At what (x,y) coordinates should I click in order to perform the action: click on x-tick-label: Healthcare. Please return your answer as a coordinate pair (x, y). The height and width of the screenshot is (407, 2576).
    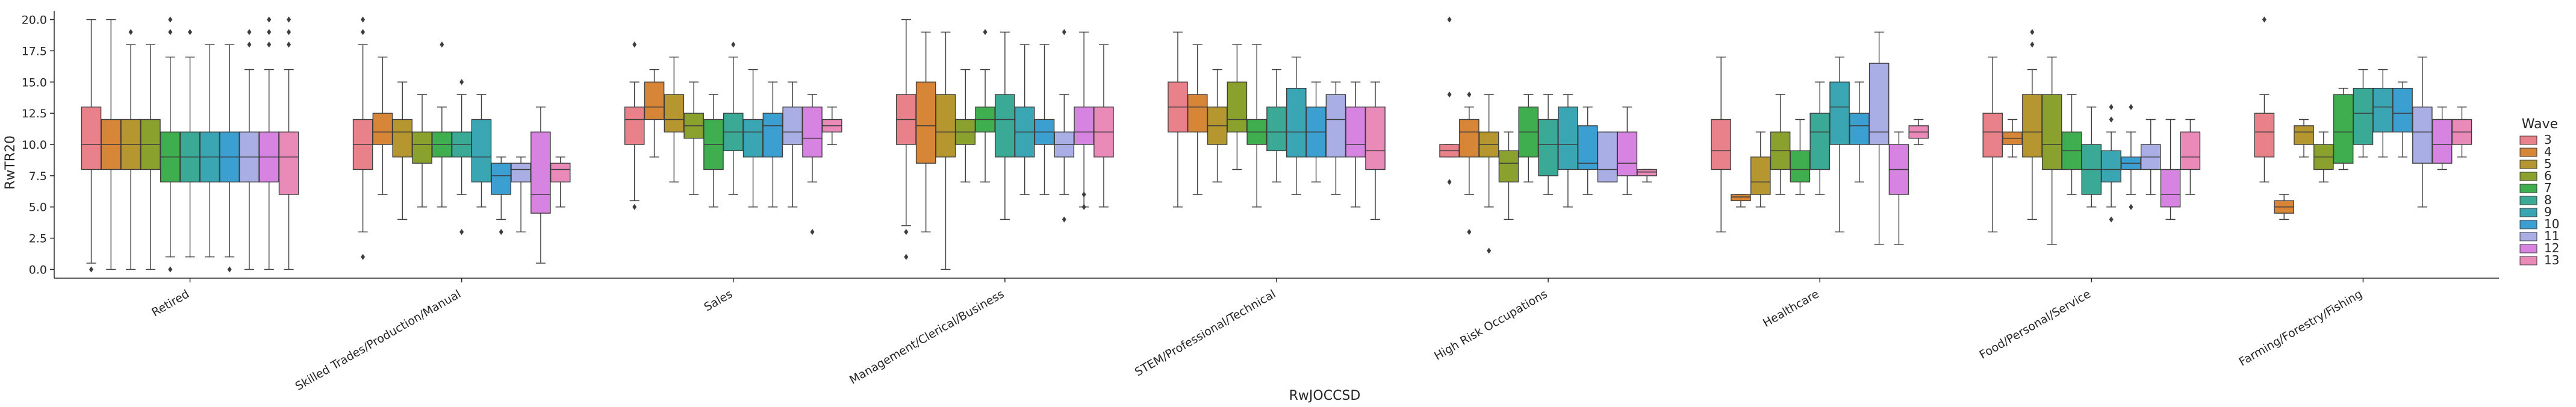
    Looking at the image, I should click on (1792, 308).